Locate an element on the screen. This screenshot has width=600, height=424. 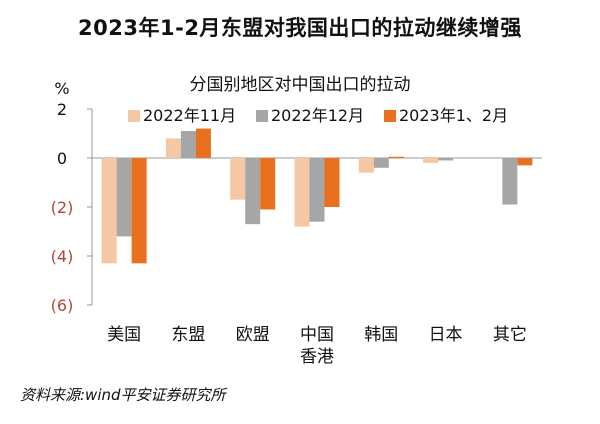
source-note: 资料来源:wind平安证券研究所 is located at coordinates (123, 395).